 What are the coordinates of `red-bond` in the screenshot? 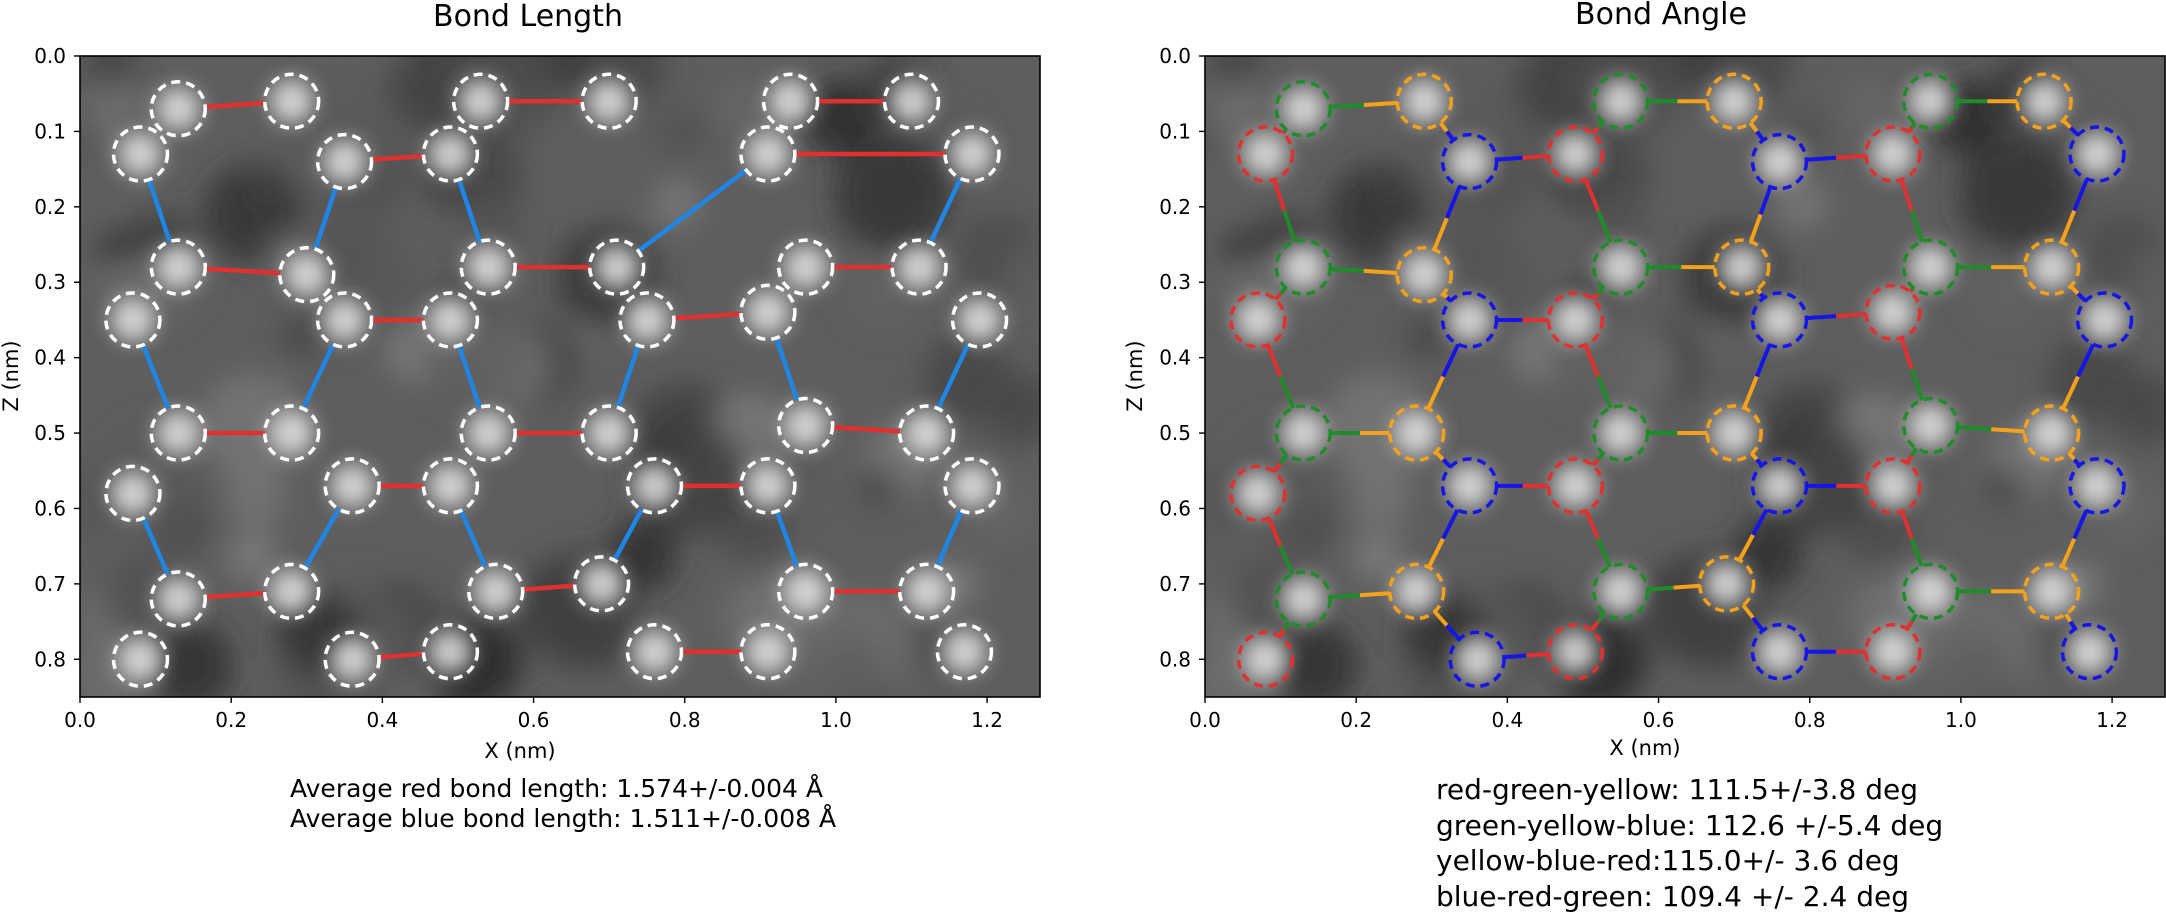 It's located at (235, 595).